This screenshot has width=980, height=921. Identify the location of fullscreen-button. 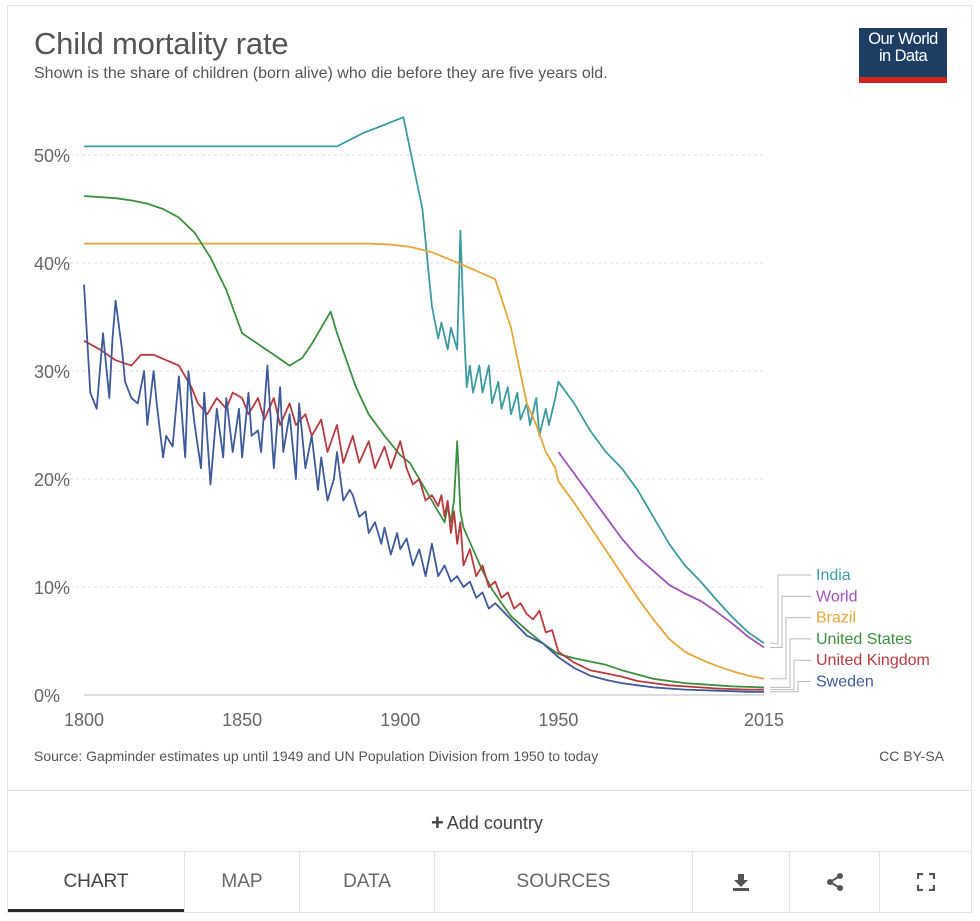
(925, 882).